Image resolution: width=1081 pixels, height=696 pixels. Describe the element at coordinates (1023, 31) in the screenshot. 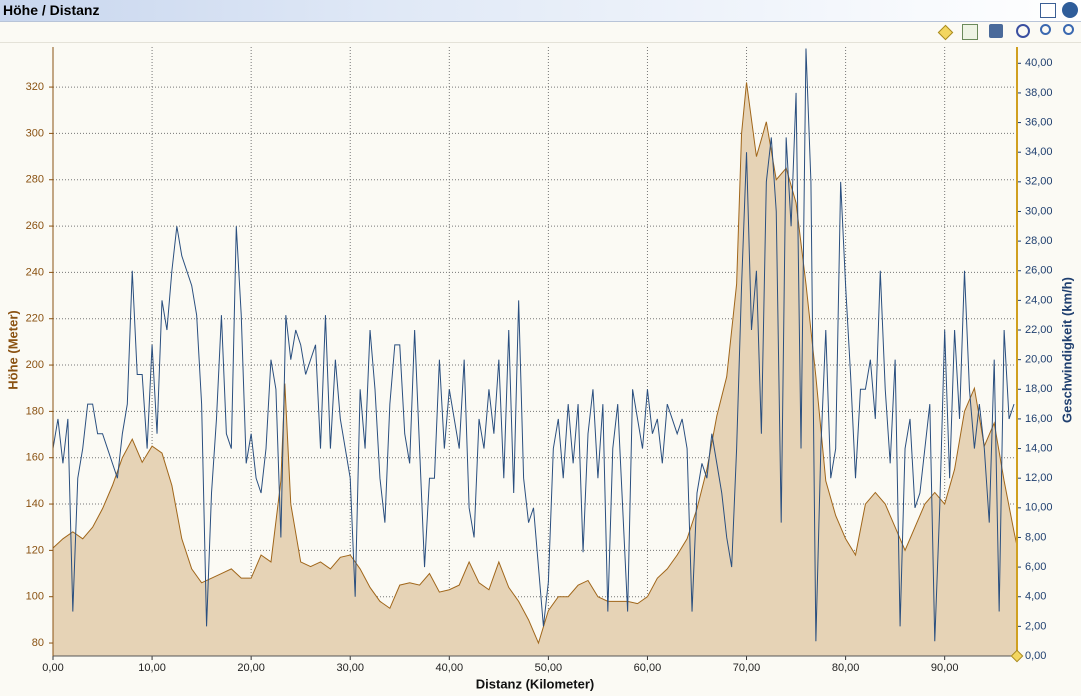

I see `fit-button` at that location.